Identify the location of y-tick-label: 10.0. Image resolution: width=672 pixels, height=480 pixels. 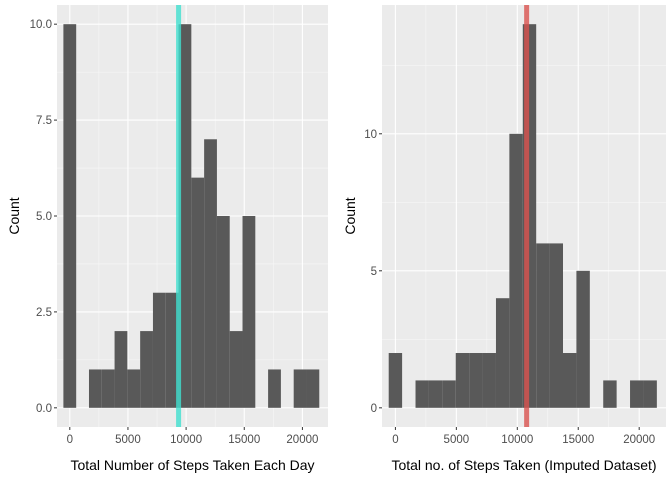
(41, 25).